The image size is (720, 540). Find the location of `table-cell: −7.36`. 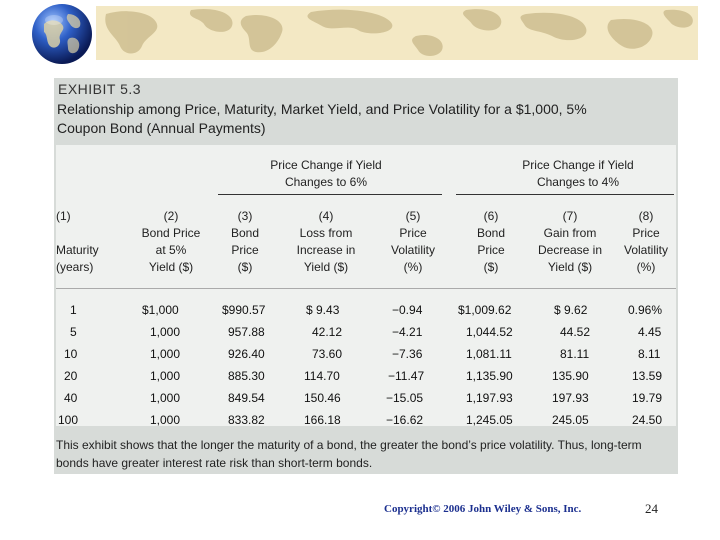

table-cell: −7.36 is located at coordinates (407, 354).